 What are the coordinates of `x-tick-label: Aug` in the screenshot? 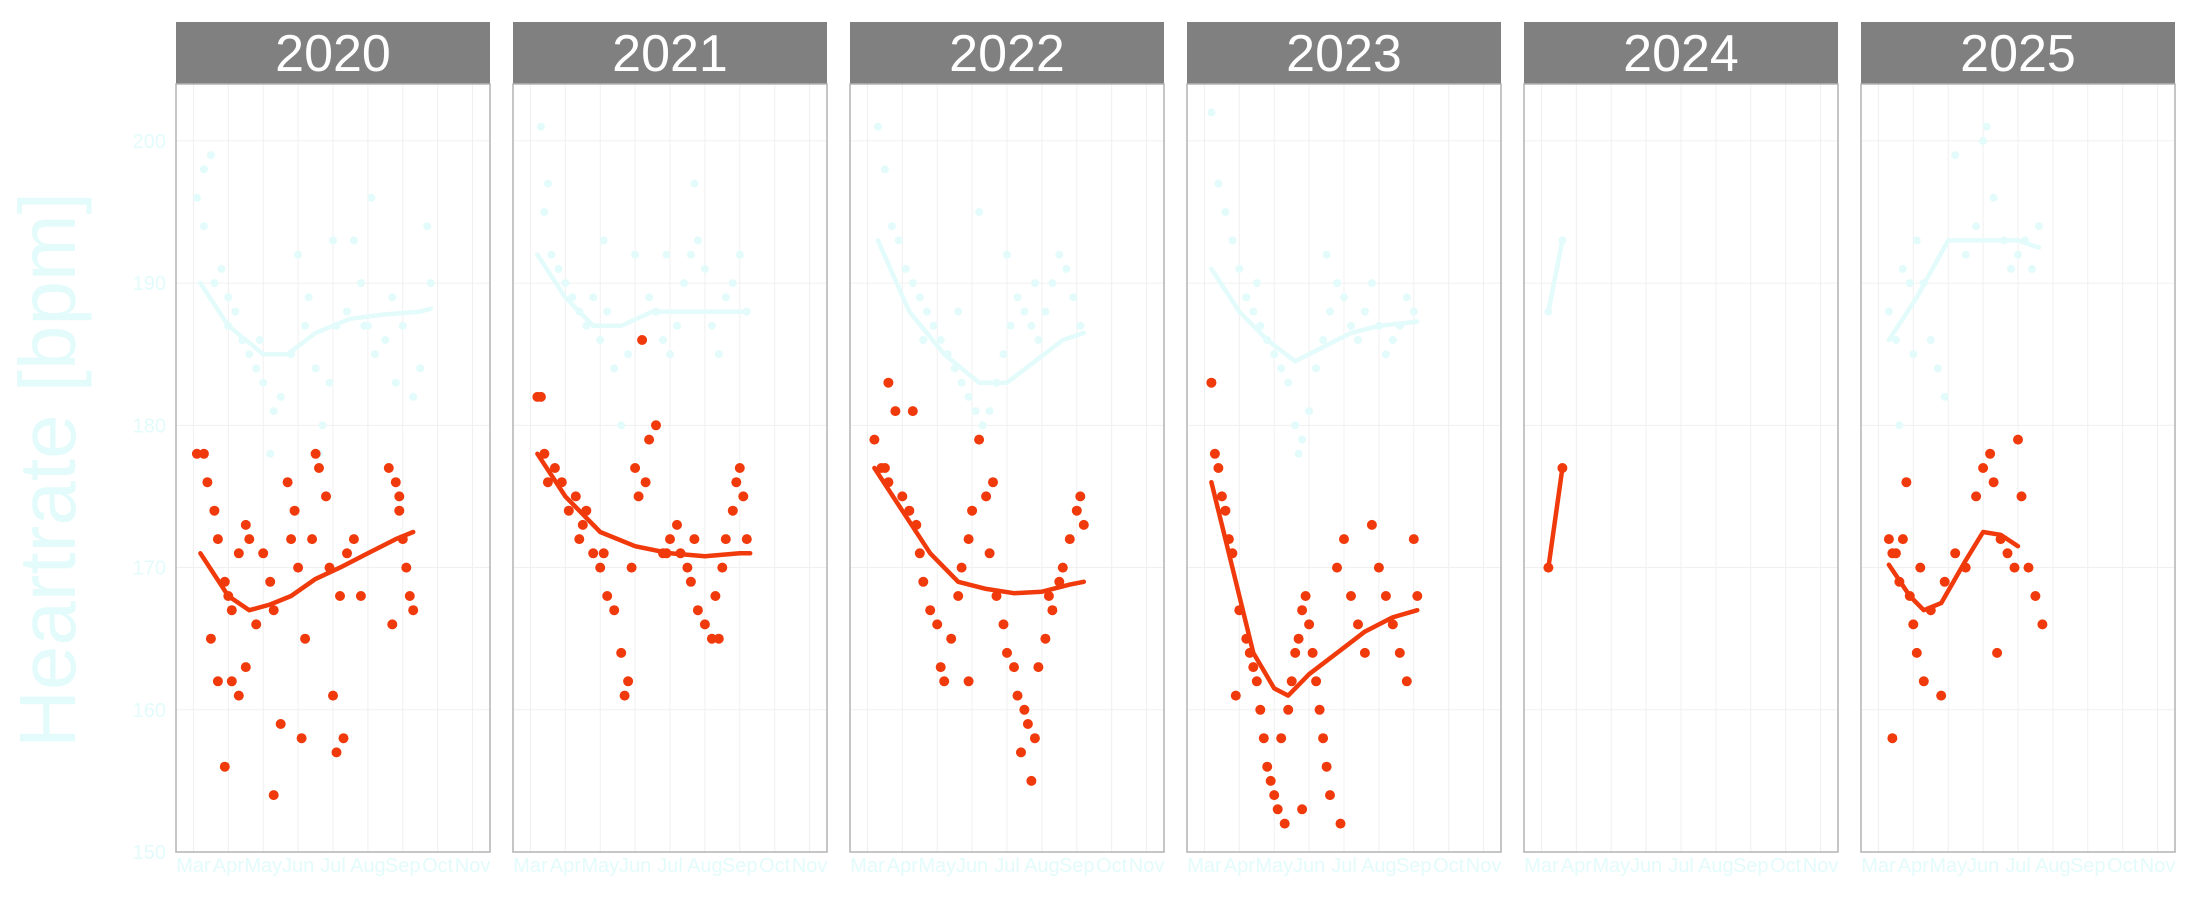 It's located at (368, 866).